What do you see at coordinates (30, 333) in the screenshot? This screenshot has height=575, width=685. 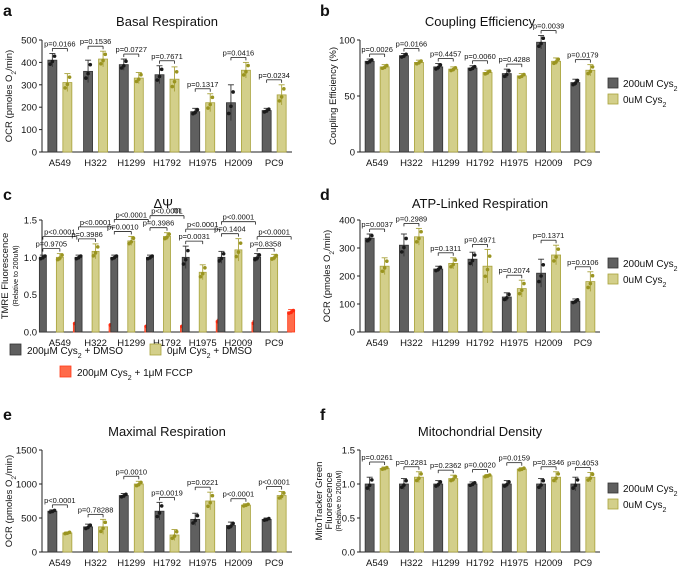 I see `y-tick-label: 0.0` at bounding box center [30, 333].